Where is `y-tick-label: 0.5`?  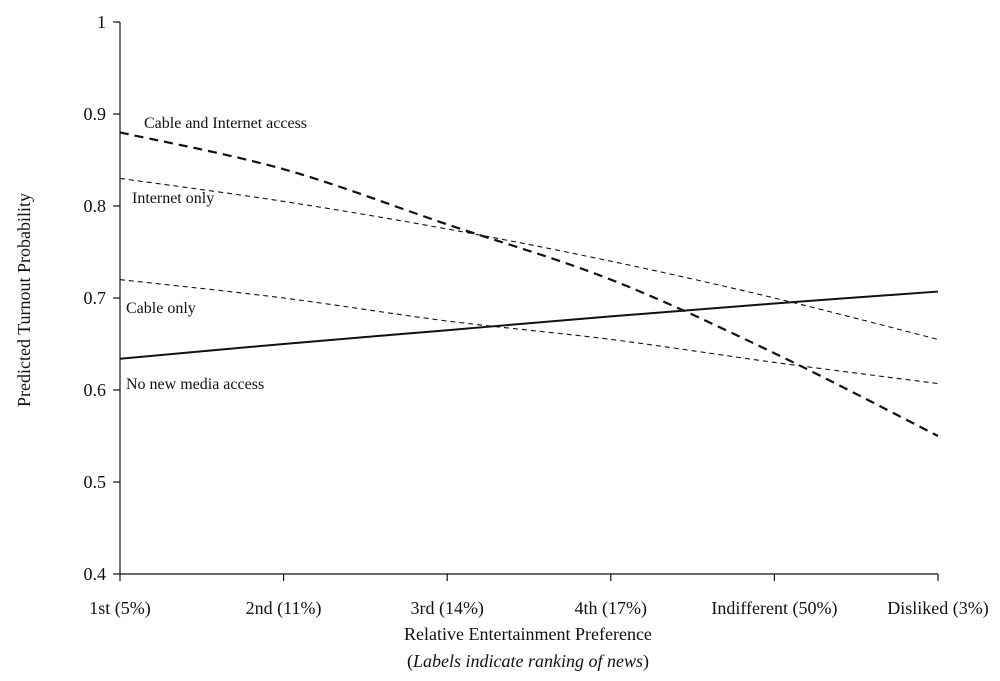
y-tick-label: 0.5 is located at coordinates (95, 482).